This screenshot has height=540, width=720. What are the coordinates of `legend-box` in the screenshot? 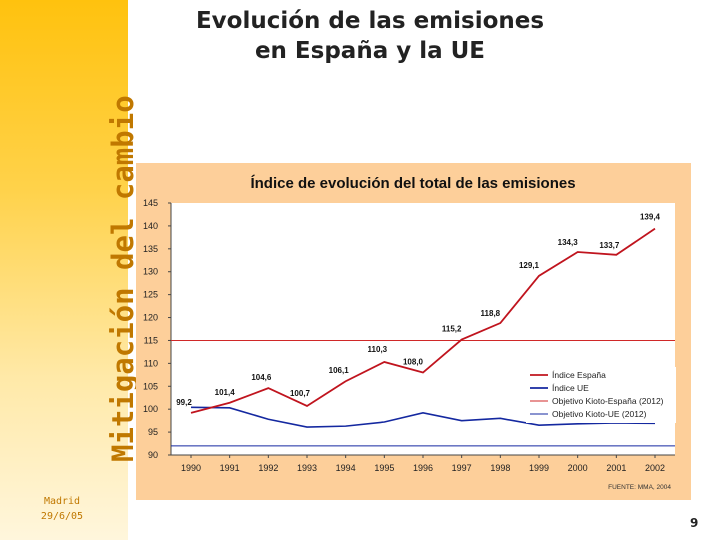 It's located at (601, 395).